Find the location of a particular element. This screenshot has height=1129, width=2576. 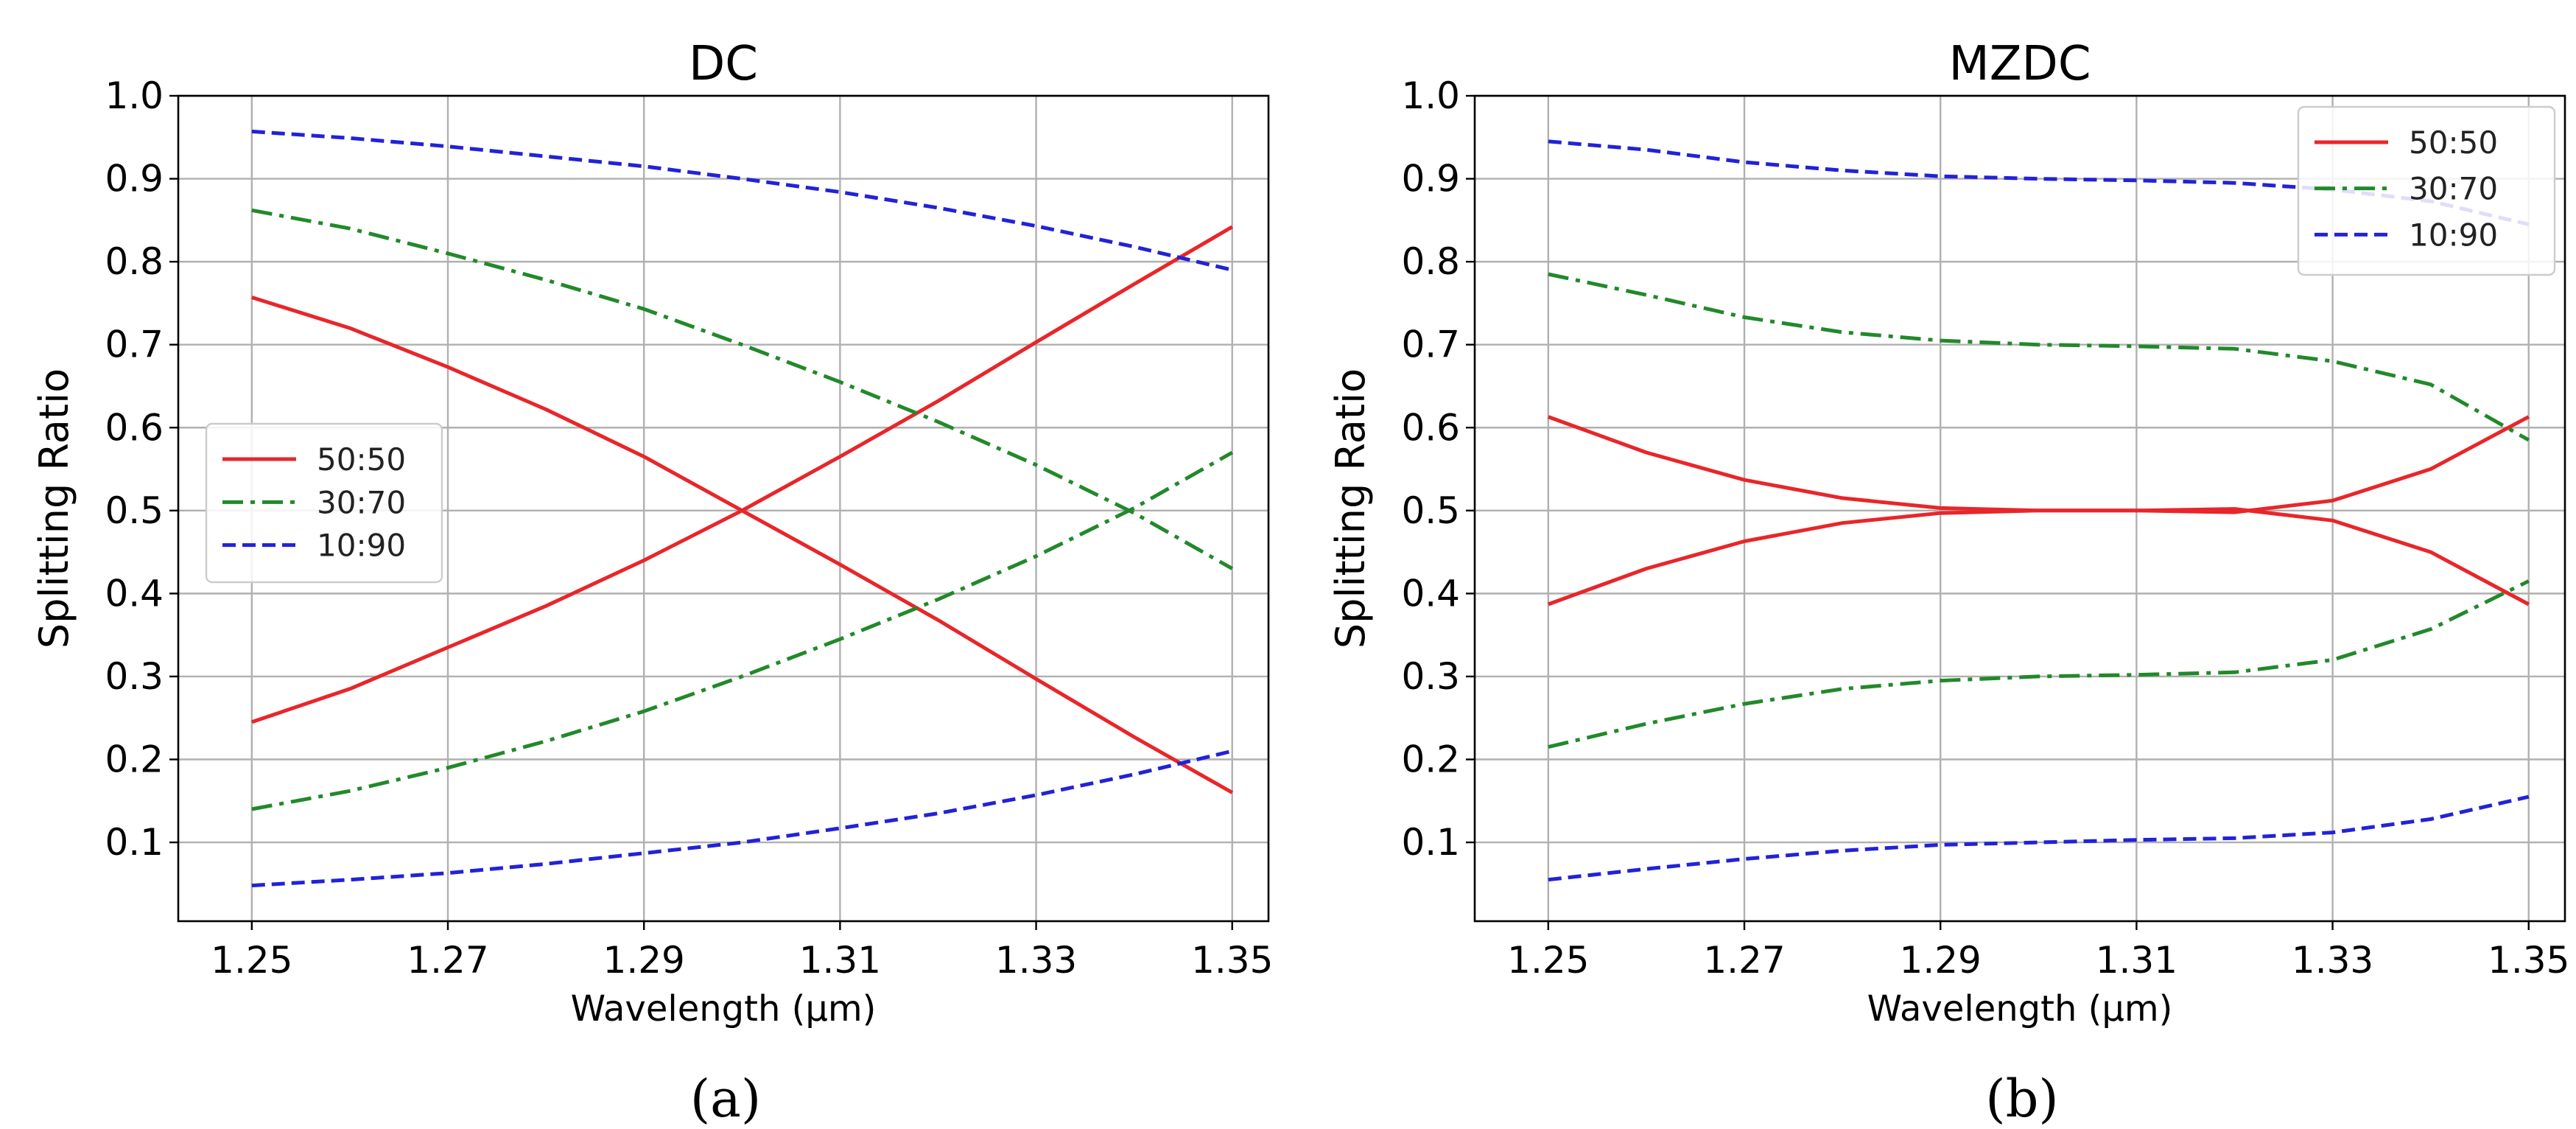

panel-caption: (a) is located at coordinates (725, 1099).